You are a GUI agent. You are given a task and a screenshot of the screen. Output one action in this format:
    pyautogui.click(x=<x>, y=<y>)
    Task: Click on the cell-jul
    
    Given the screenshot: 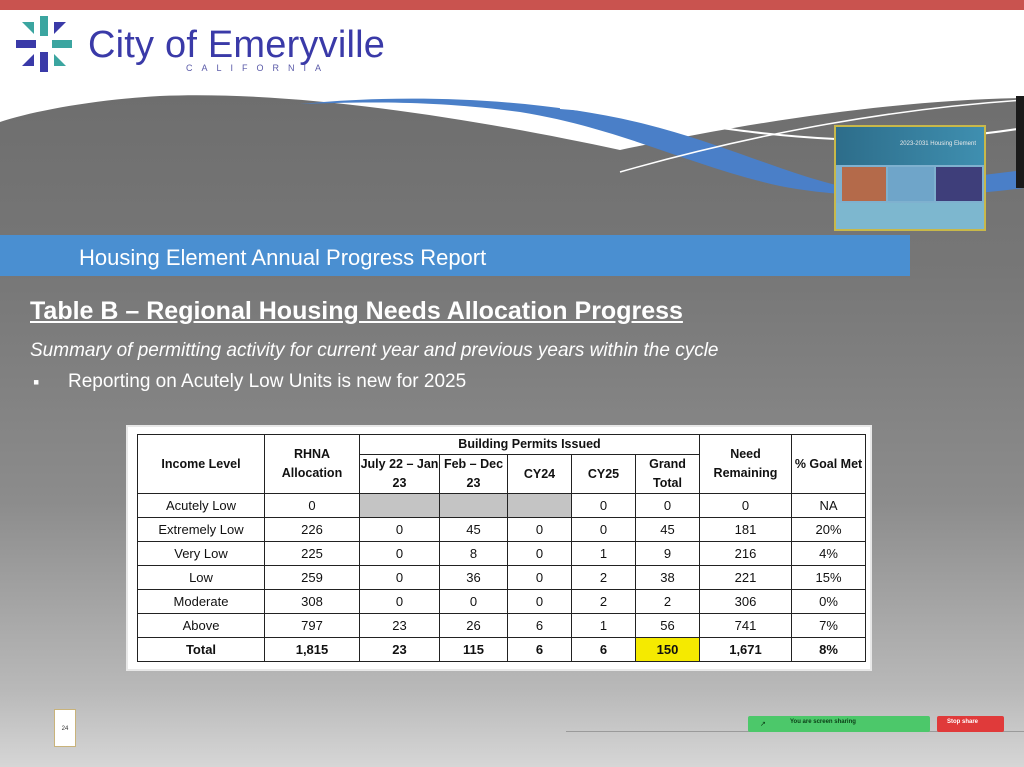 What is the action you would take?
    pyautogui.click(x=399, y=505)
    